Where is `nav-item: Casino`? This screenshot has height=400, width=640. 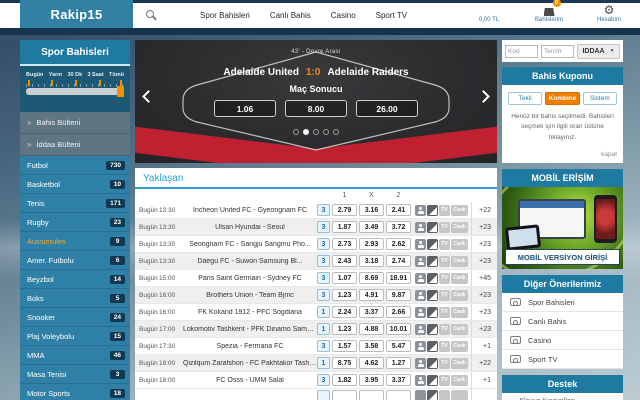
nav-item: Casino is located at coordinates (343, 15).